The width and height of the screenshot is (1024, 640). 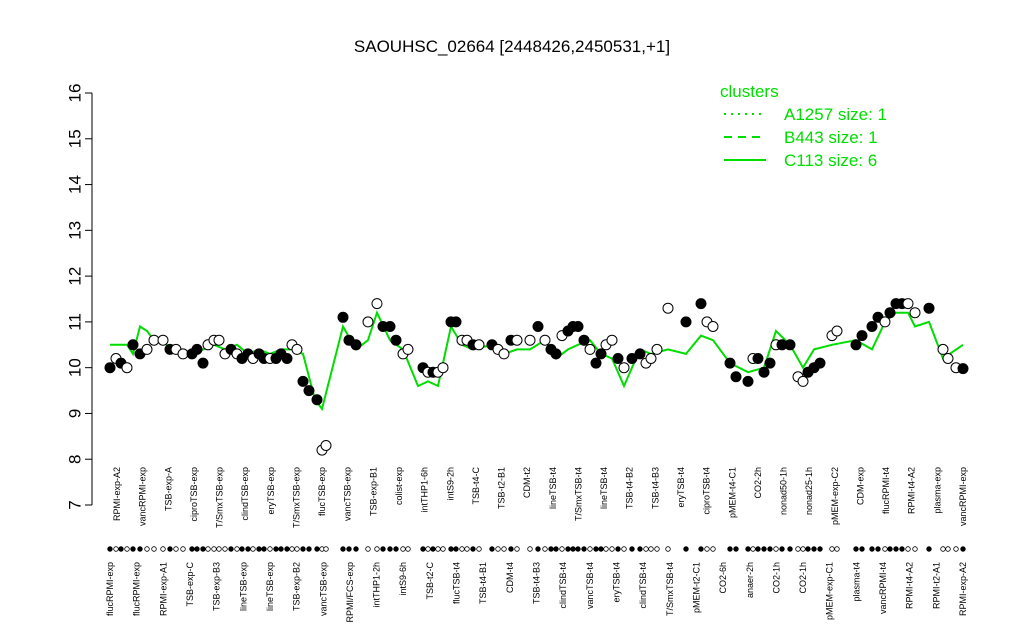 What do you see at coordinates (707, 491) in the screenshot?
I see `x-tick-label-top: ciproTSB-t4` at bounding box center [707, 491].